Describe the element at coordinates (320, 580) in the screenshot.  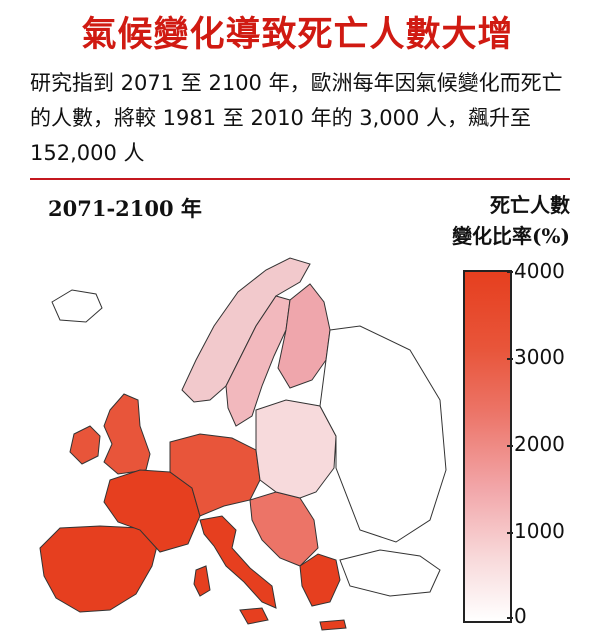
I see `map-region-greece` at that location.